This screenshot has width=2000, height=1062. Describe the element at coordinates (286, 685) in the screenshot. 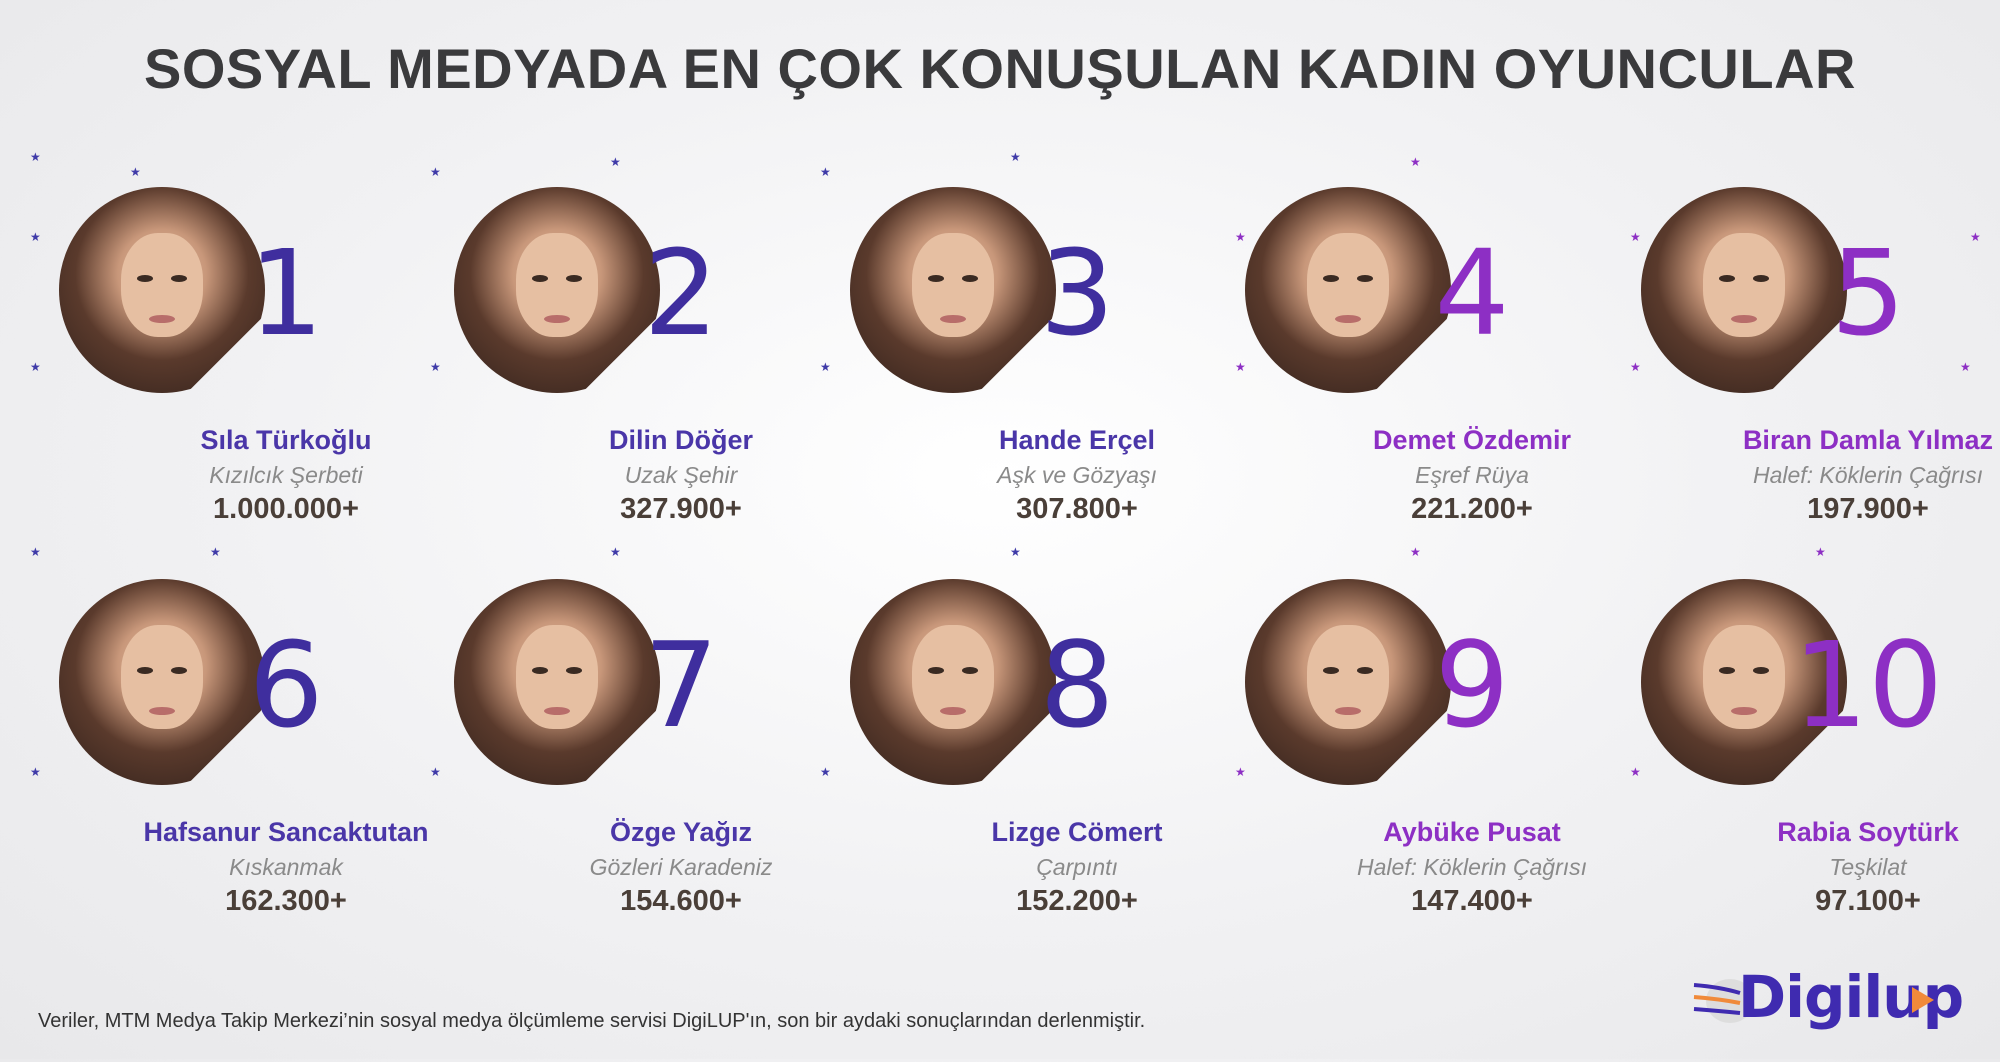

I see `rank-number: 6` at that location.